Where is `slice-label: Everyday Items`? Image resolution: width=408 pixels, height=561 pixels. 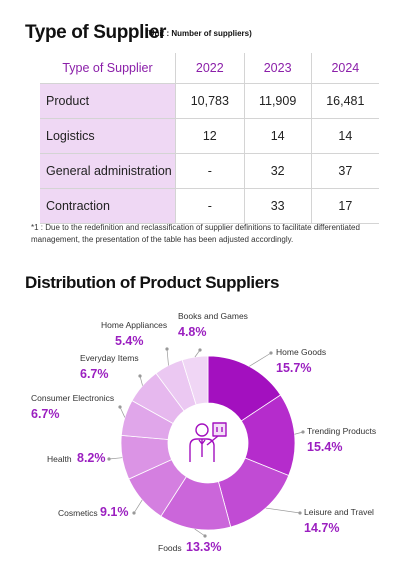
slice-label: Everyday Items is located at coordinates (109, 358).